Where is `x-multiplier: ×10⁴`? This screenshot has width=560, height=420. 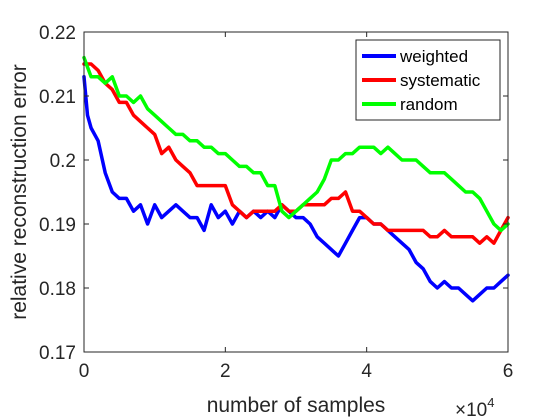 x-multiplier: ×10⁴ is located at coordinates (474, 407).